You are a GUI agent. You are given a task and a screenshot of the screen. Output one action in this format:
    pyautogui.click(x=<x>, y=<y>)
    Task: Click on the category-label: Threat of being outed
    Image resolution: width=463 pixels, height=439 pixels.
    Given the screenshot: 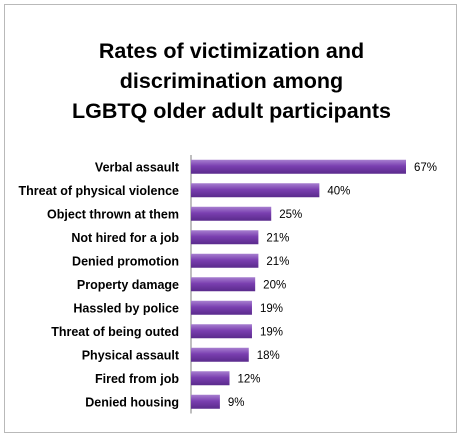 What is the action you would take?
    pyautogui.click(x=115, y=332)
    